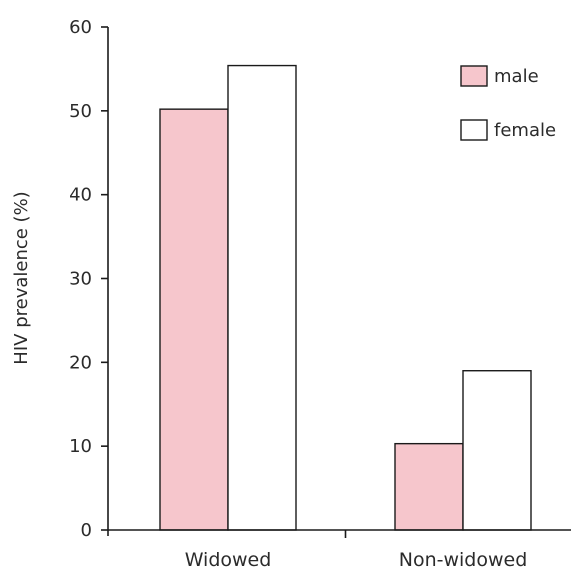 The height and width of the screenshot is (571, 571). What do you see at coordinates (497, 450) in the screenshot?
I see `bar-female-non-widowed` at bounding box center [497, 450].